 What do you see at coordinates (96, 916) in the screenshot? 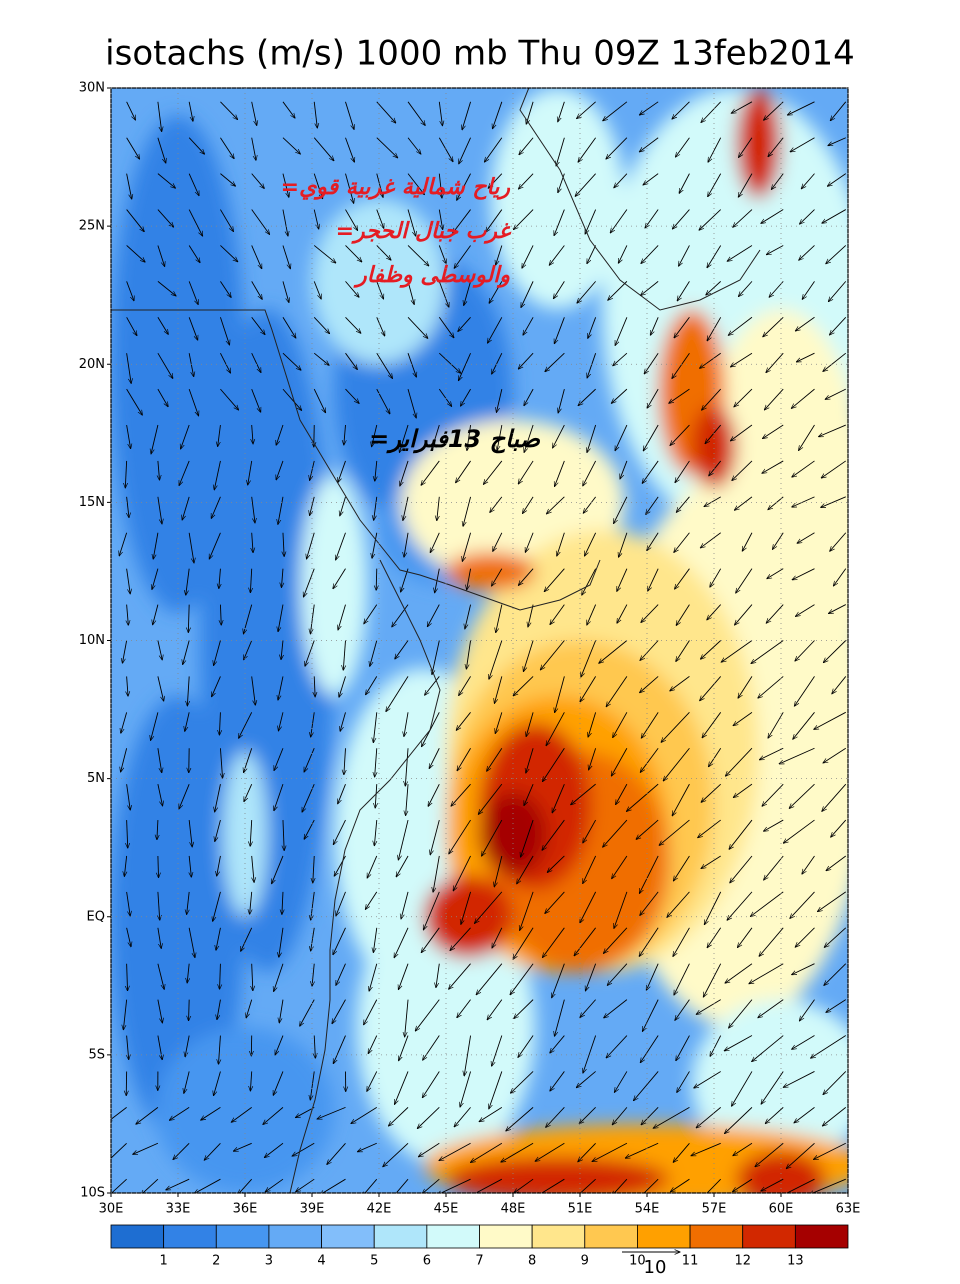
I see `lat-tick-label: EQ` at bounding box center [96, 916].